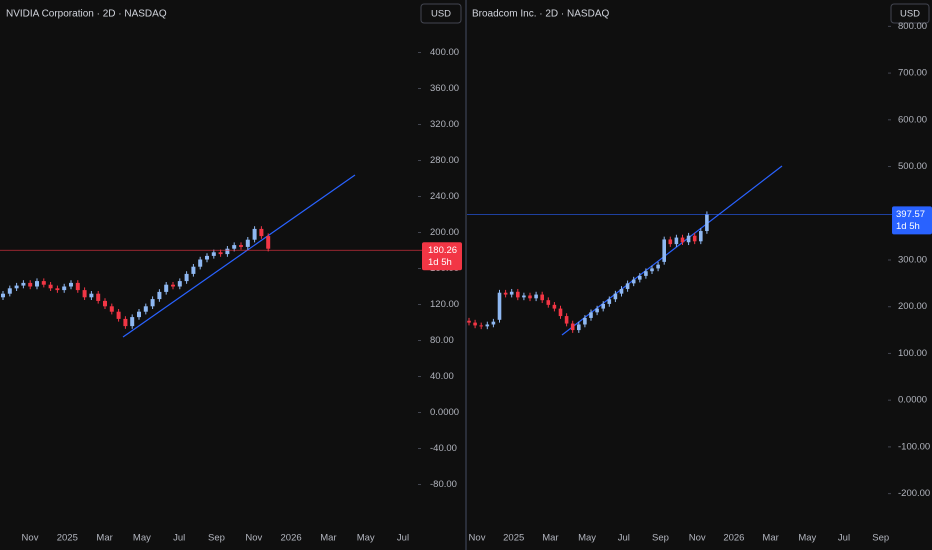 This screenshot has height=550, width=932. I want to click on y-tick-label: 120.00, so click(444, 304).